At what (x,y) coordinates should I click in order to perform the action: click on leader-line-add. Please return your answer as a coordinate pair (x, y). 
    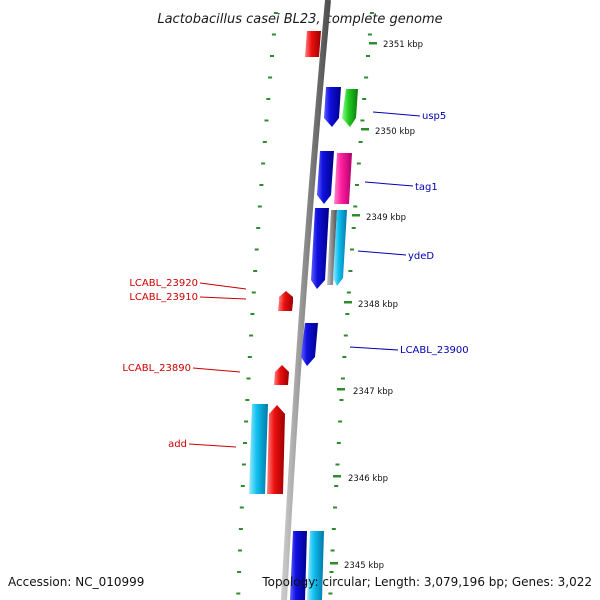
    Looking at the image, I should click on (212, 445).